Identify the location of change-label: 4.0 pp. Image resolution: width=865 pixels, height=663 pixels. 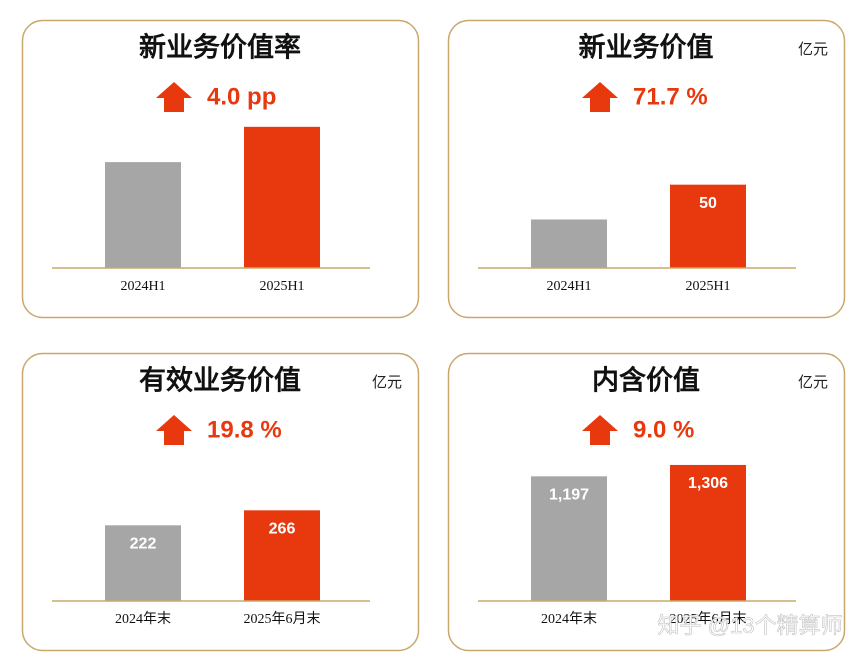
(241, 96).